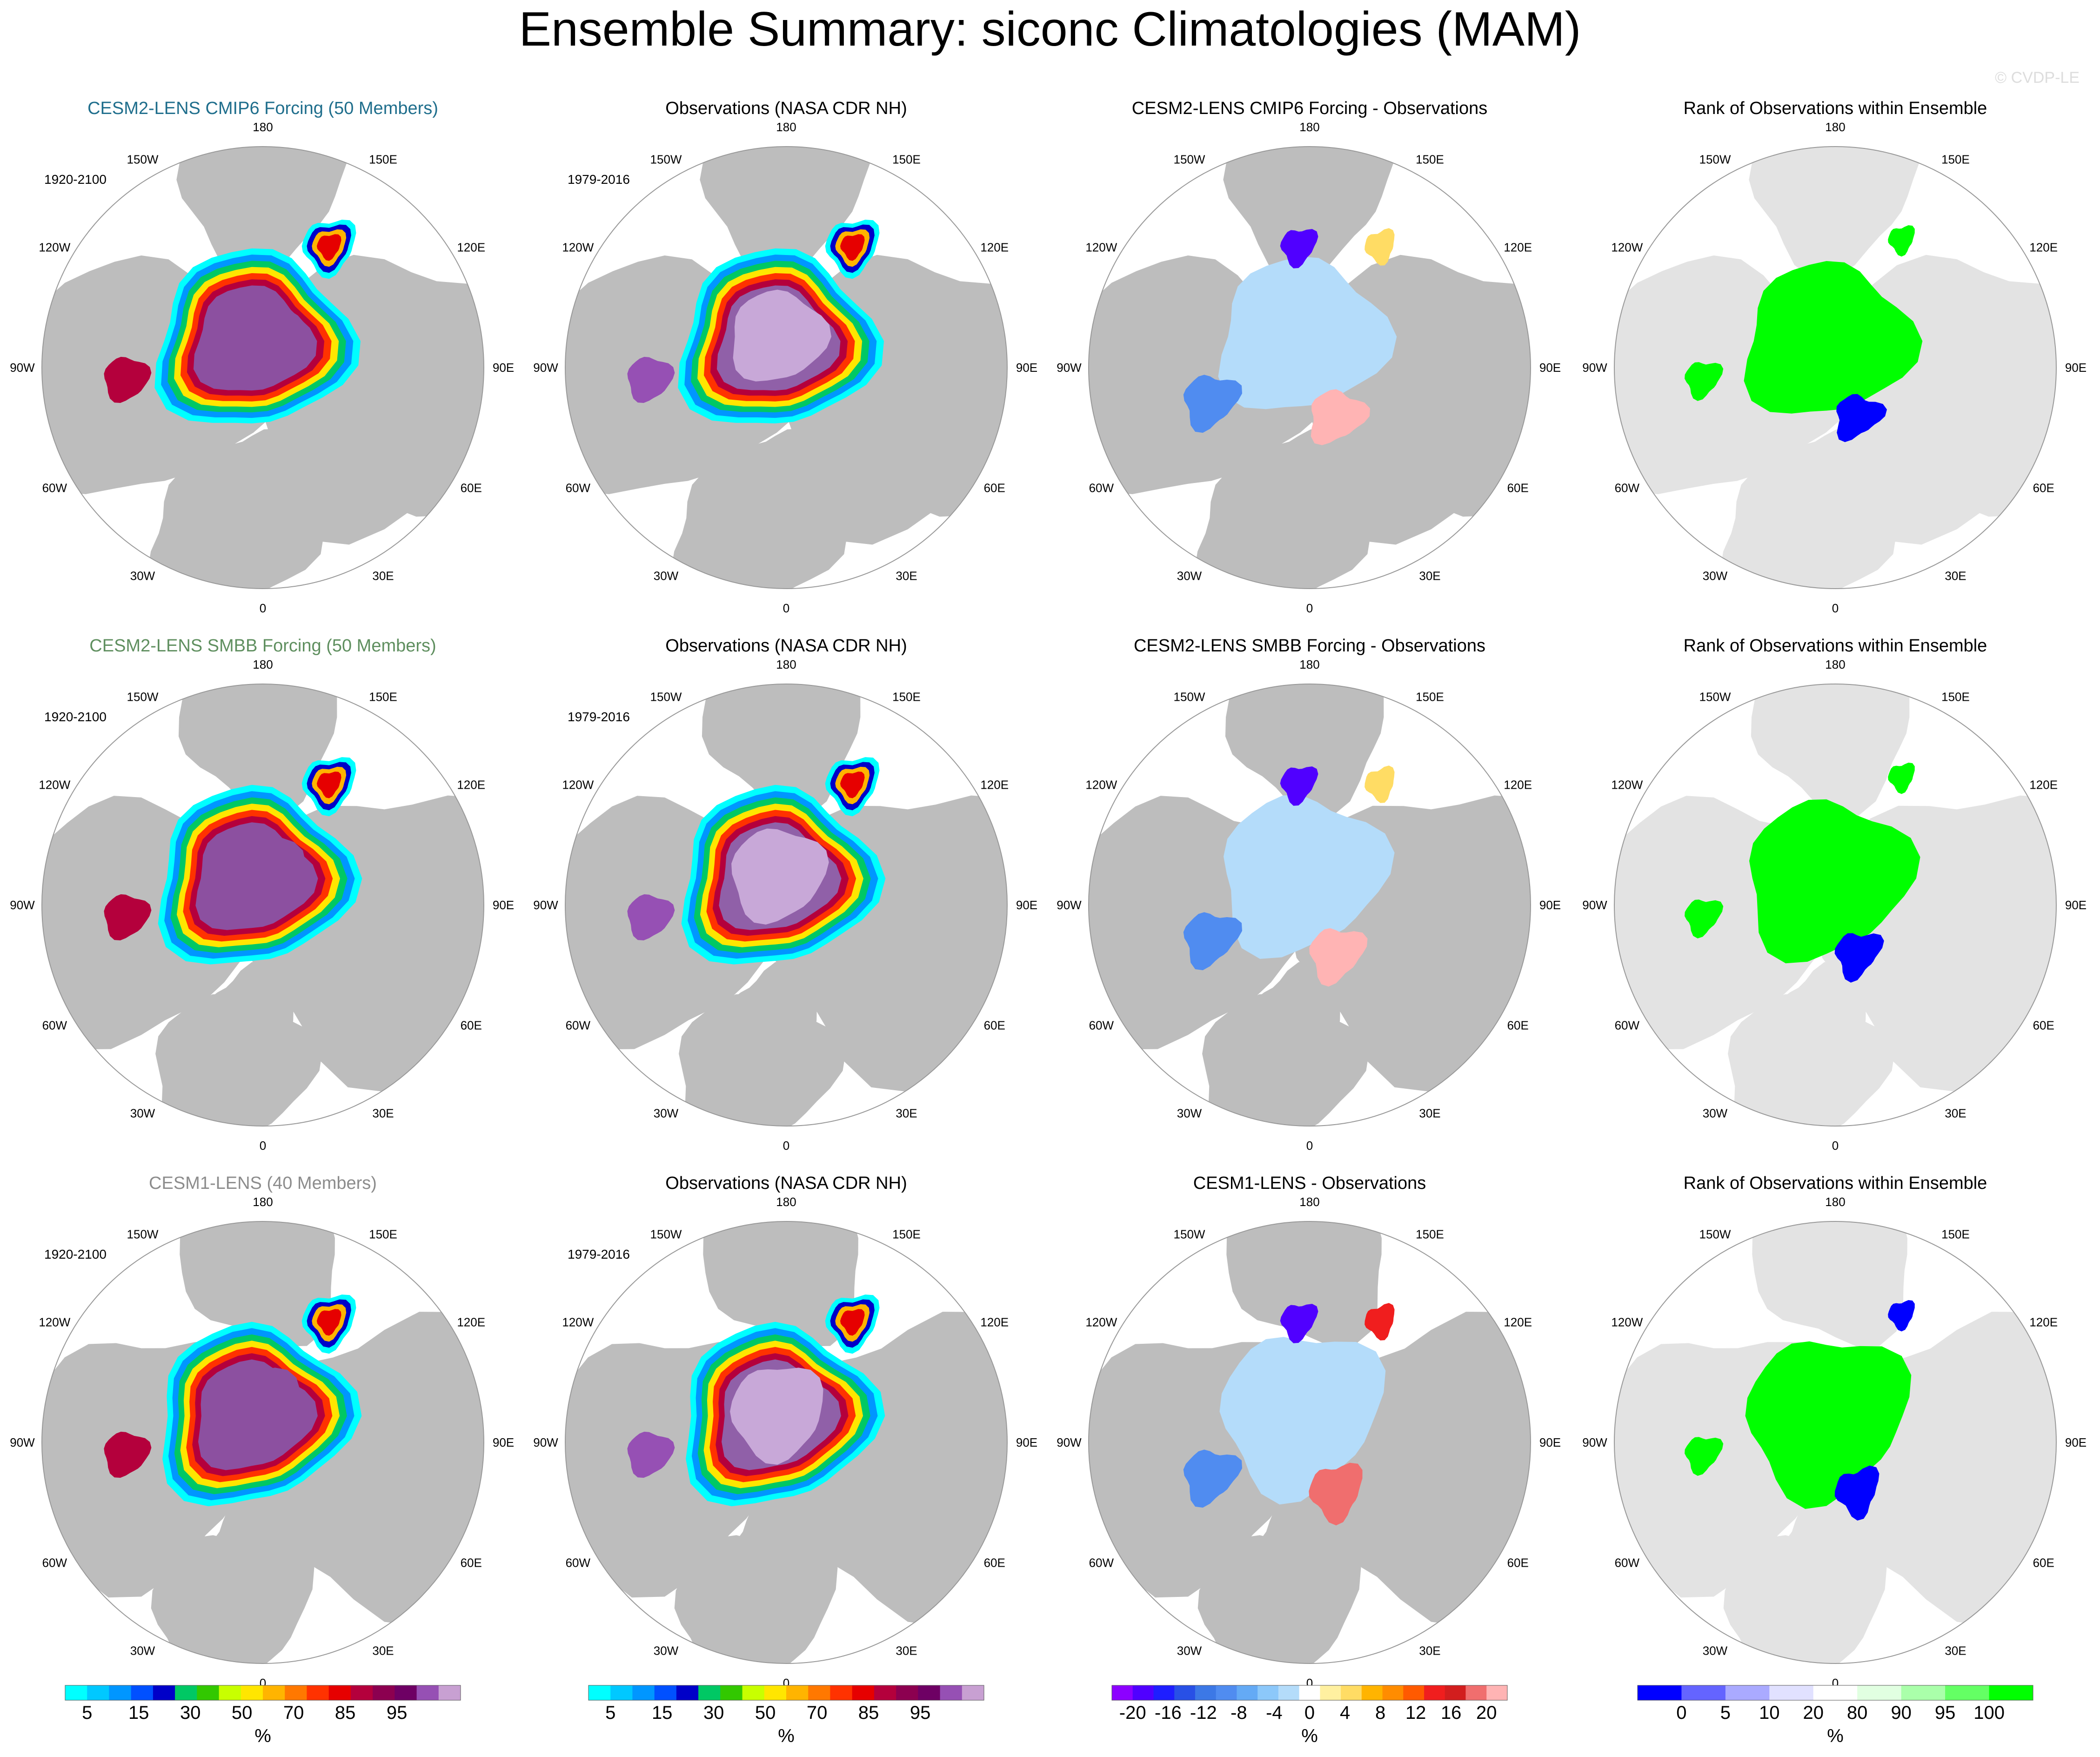 This screenshot has height=1757, width=2100. Describe the element at coordinates (786, 1146) in the screenshot. I see `longitude-label: 0` at that location.